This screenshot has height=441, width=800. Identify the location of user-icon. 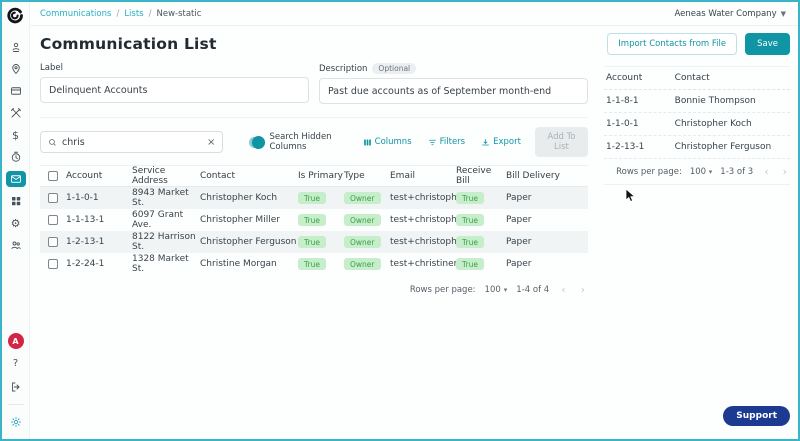
(15, 47).